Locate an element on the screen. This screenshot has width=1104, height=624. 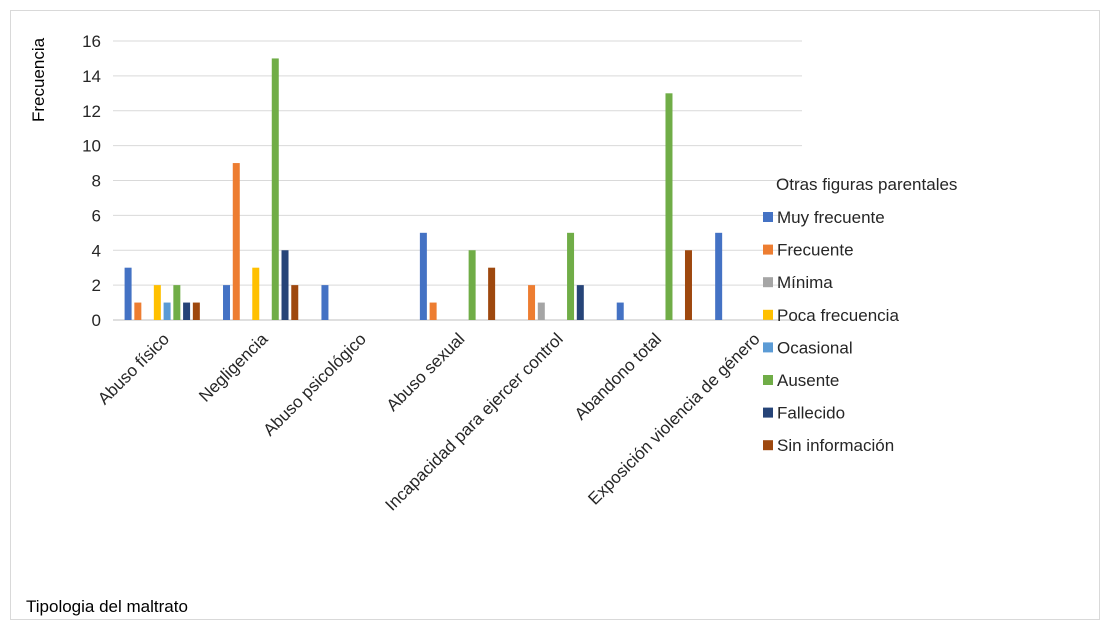
y-tick-label: 14 is located at coordinates (91, 76).